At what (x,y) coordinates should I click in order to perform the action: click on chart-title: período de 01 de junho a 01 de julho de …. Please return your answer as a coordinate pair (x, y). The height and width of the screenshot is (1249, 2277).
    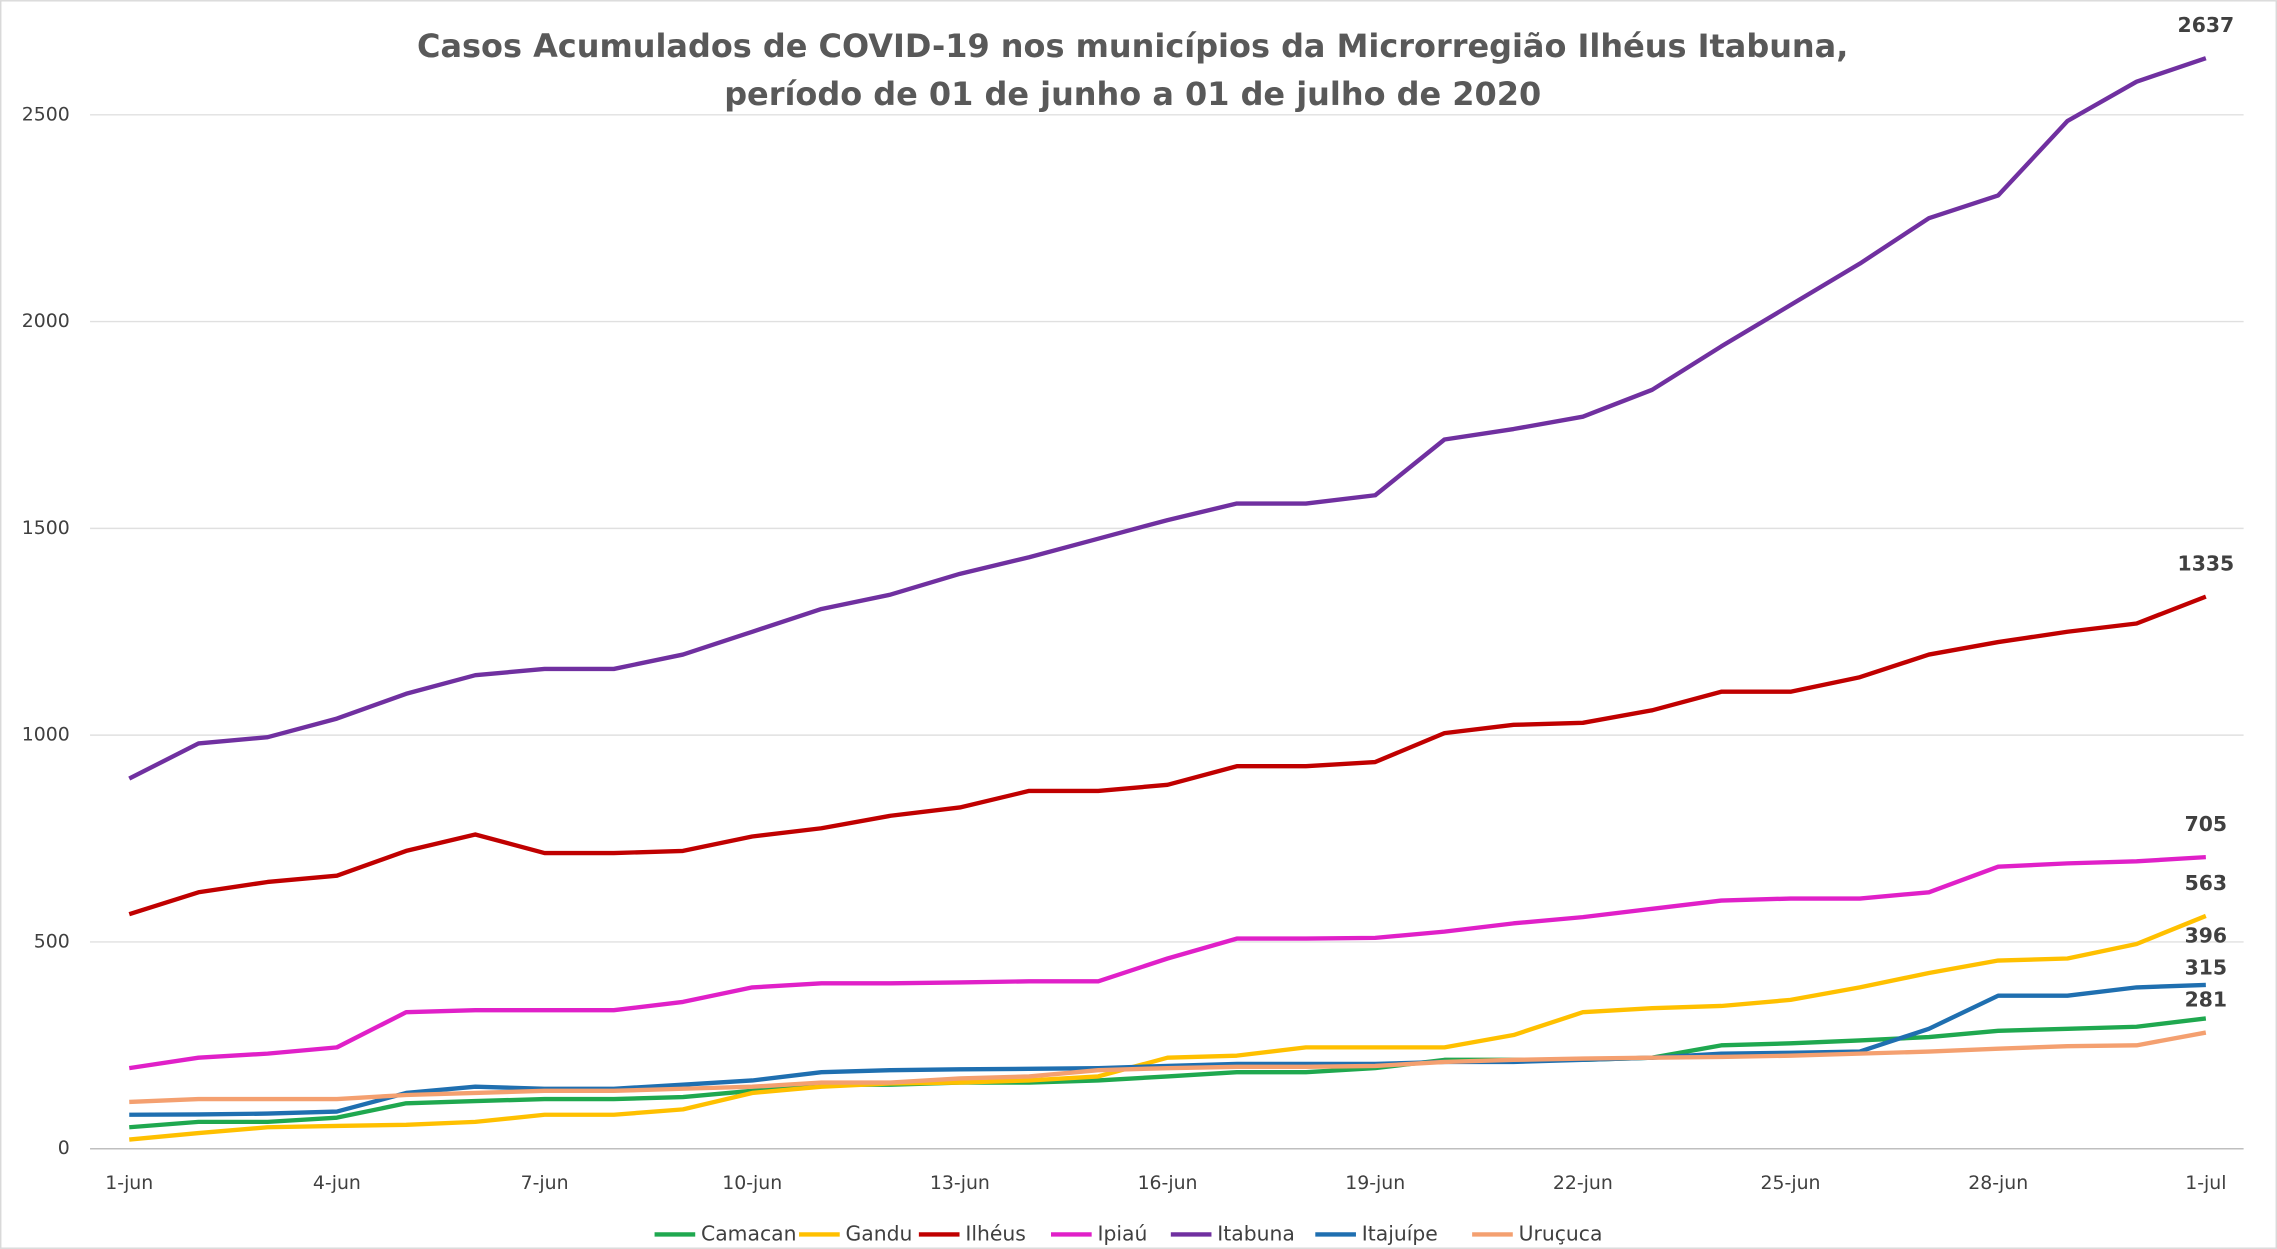
    Looking at the image, I should click on (1132, 94).